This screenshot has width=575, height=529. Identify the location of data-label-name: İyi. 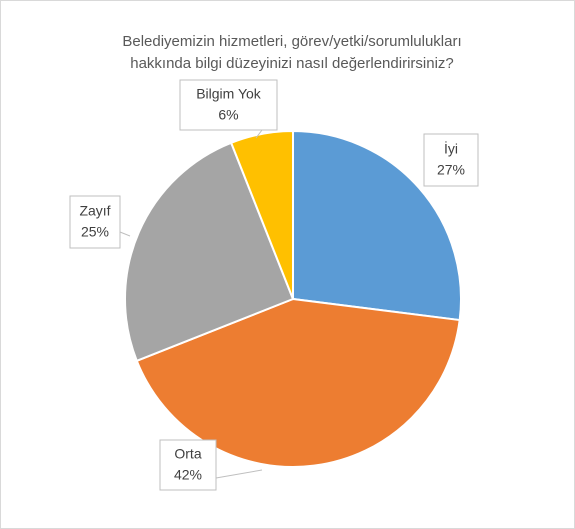
(451, 148).